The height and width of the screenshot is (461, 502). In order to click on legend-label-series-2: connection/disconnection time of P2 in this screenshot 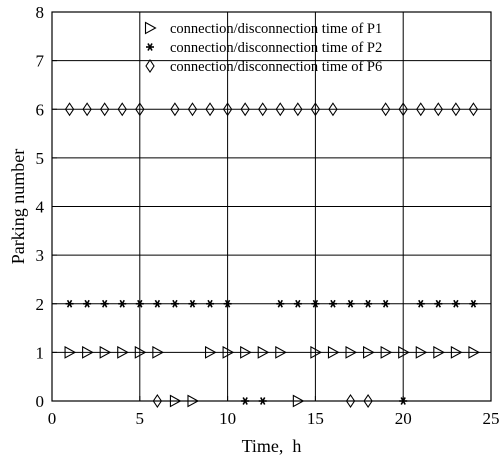, I will do `click(276, 48)`.